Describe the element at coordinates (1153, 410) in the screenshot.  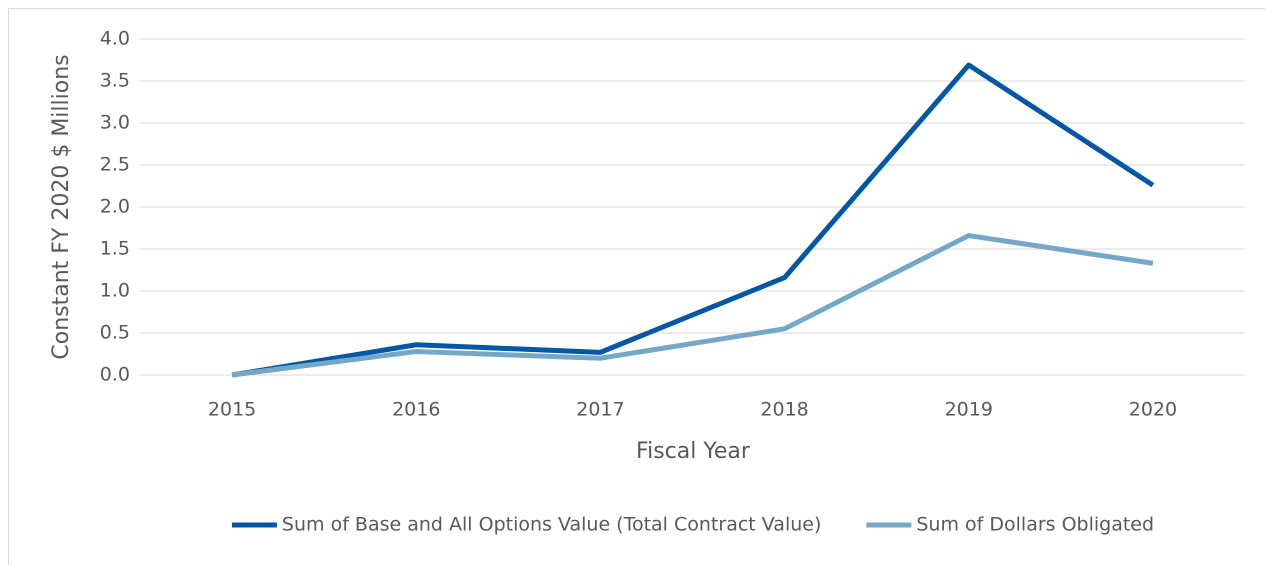
I see `x-tick-label: 2020` at that location.